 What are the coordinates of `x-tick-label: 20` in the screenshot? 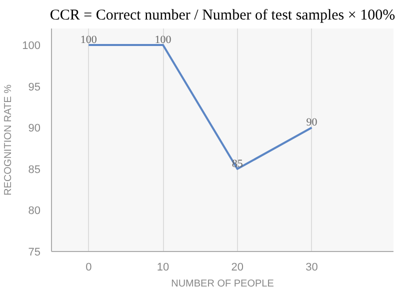 It's located at (237, 268).